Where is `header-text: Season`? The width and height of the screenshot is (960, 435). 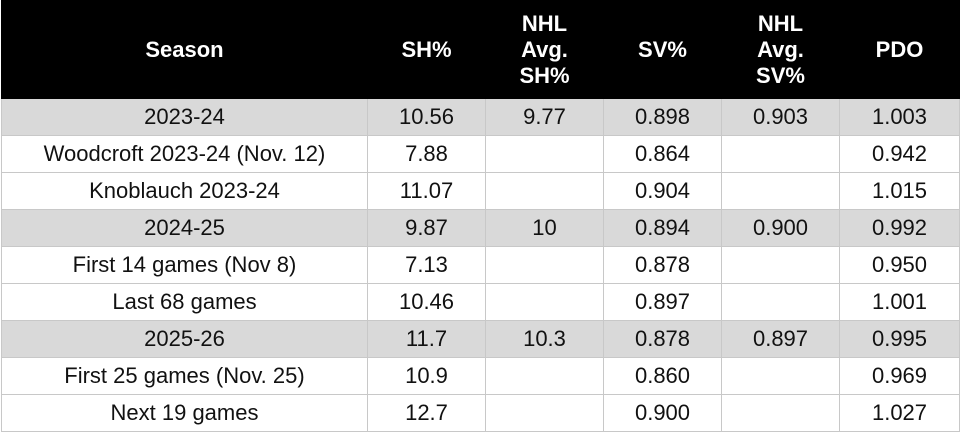 header-text: Season is located at coordinates (184, 49).